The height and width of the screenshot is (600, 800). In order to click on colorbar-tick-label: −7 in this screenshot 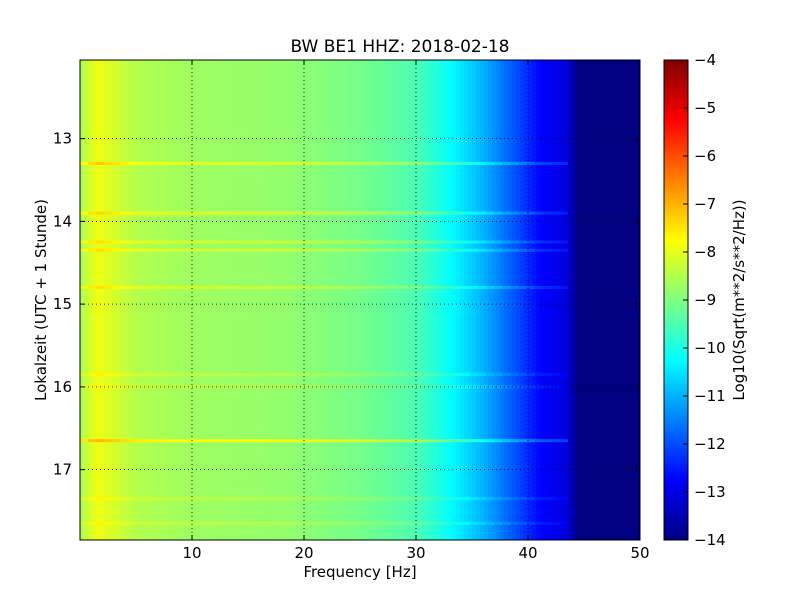, I will do `click(705, 204)`.